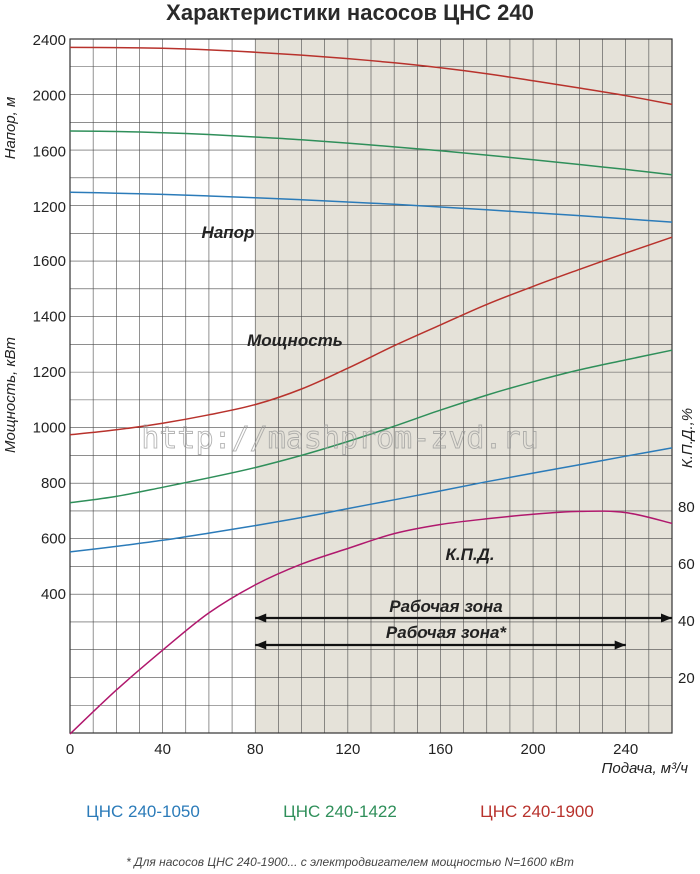 The height and width of the screenshot is (874, 700). What do you see at coordinates (10, 128) in the screenshot?
I see `head-axis-label: Напор, м` at bounding box center [10, 128].